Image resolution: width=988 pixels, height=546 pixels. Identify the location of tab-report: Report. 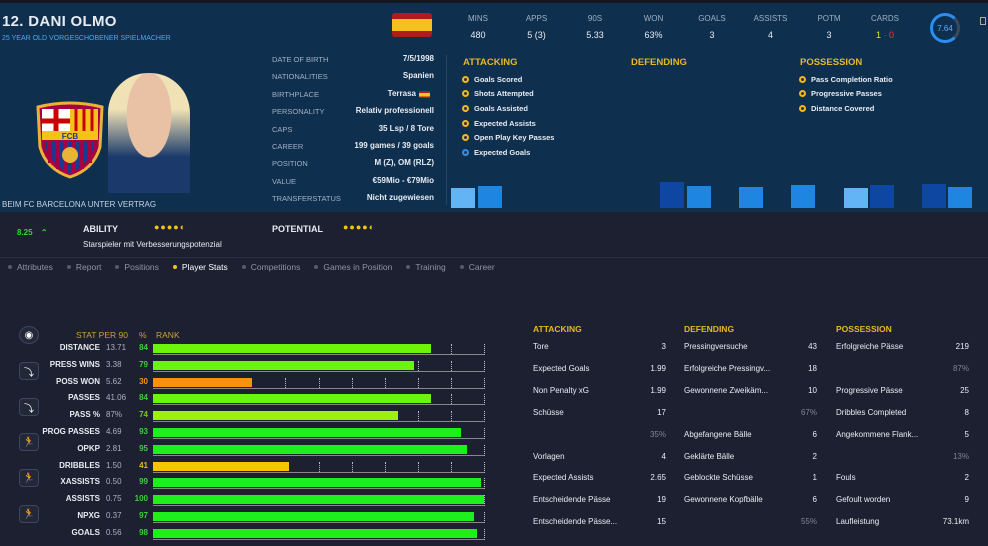
(83, 267).